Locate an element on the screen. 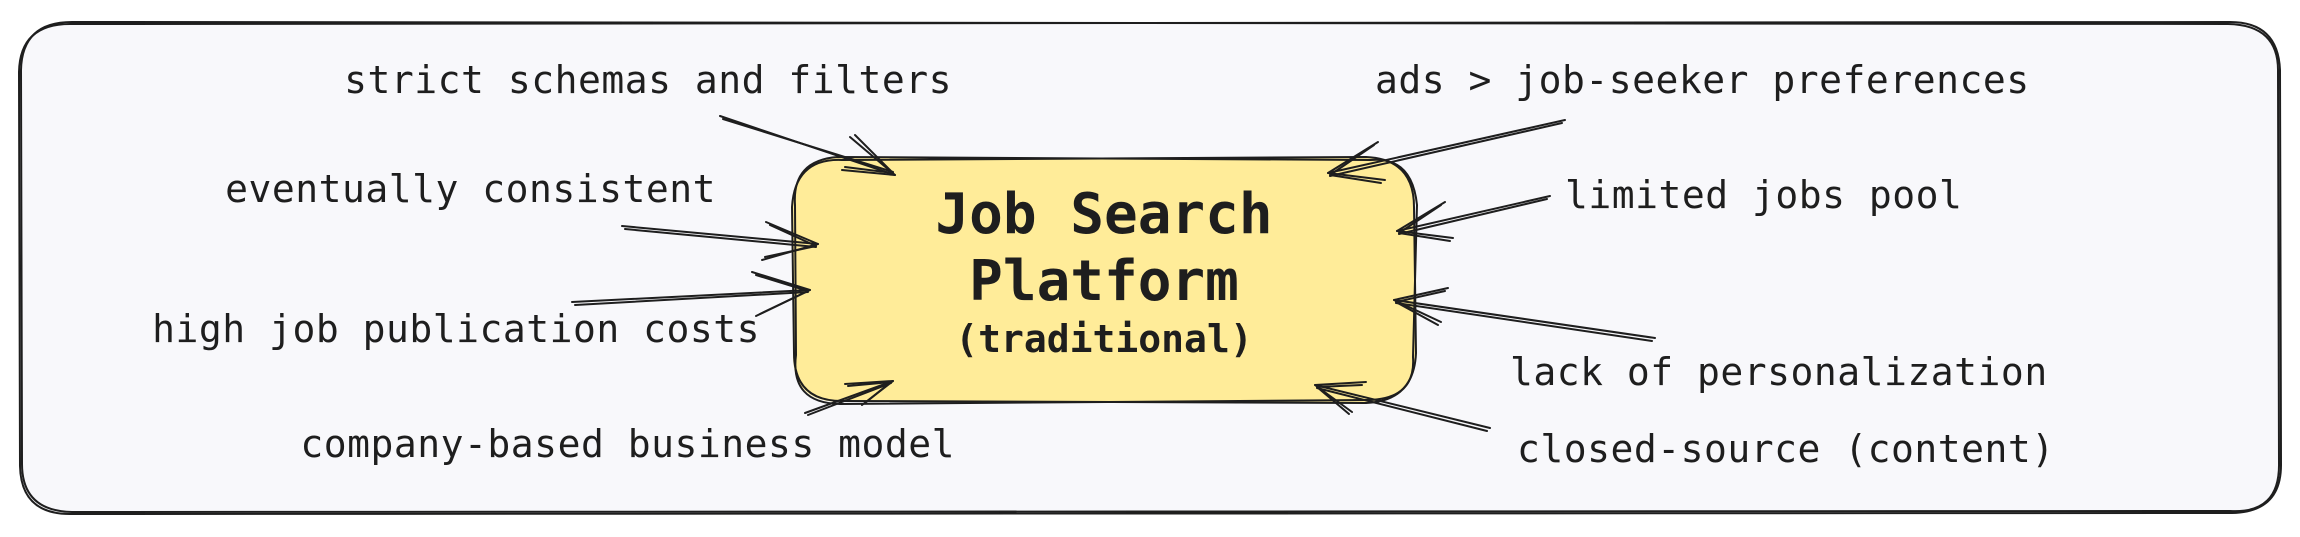  arrow-ads is located at coordinates (1446, 151).